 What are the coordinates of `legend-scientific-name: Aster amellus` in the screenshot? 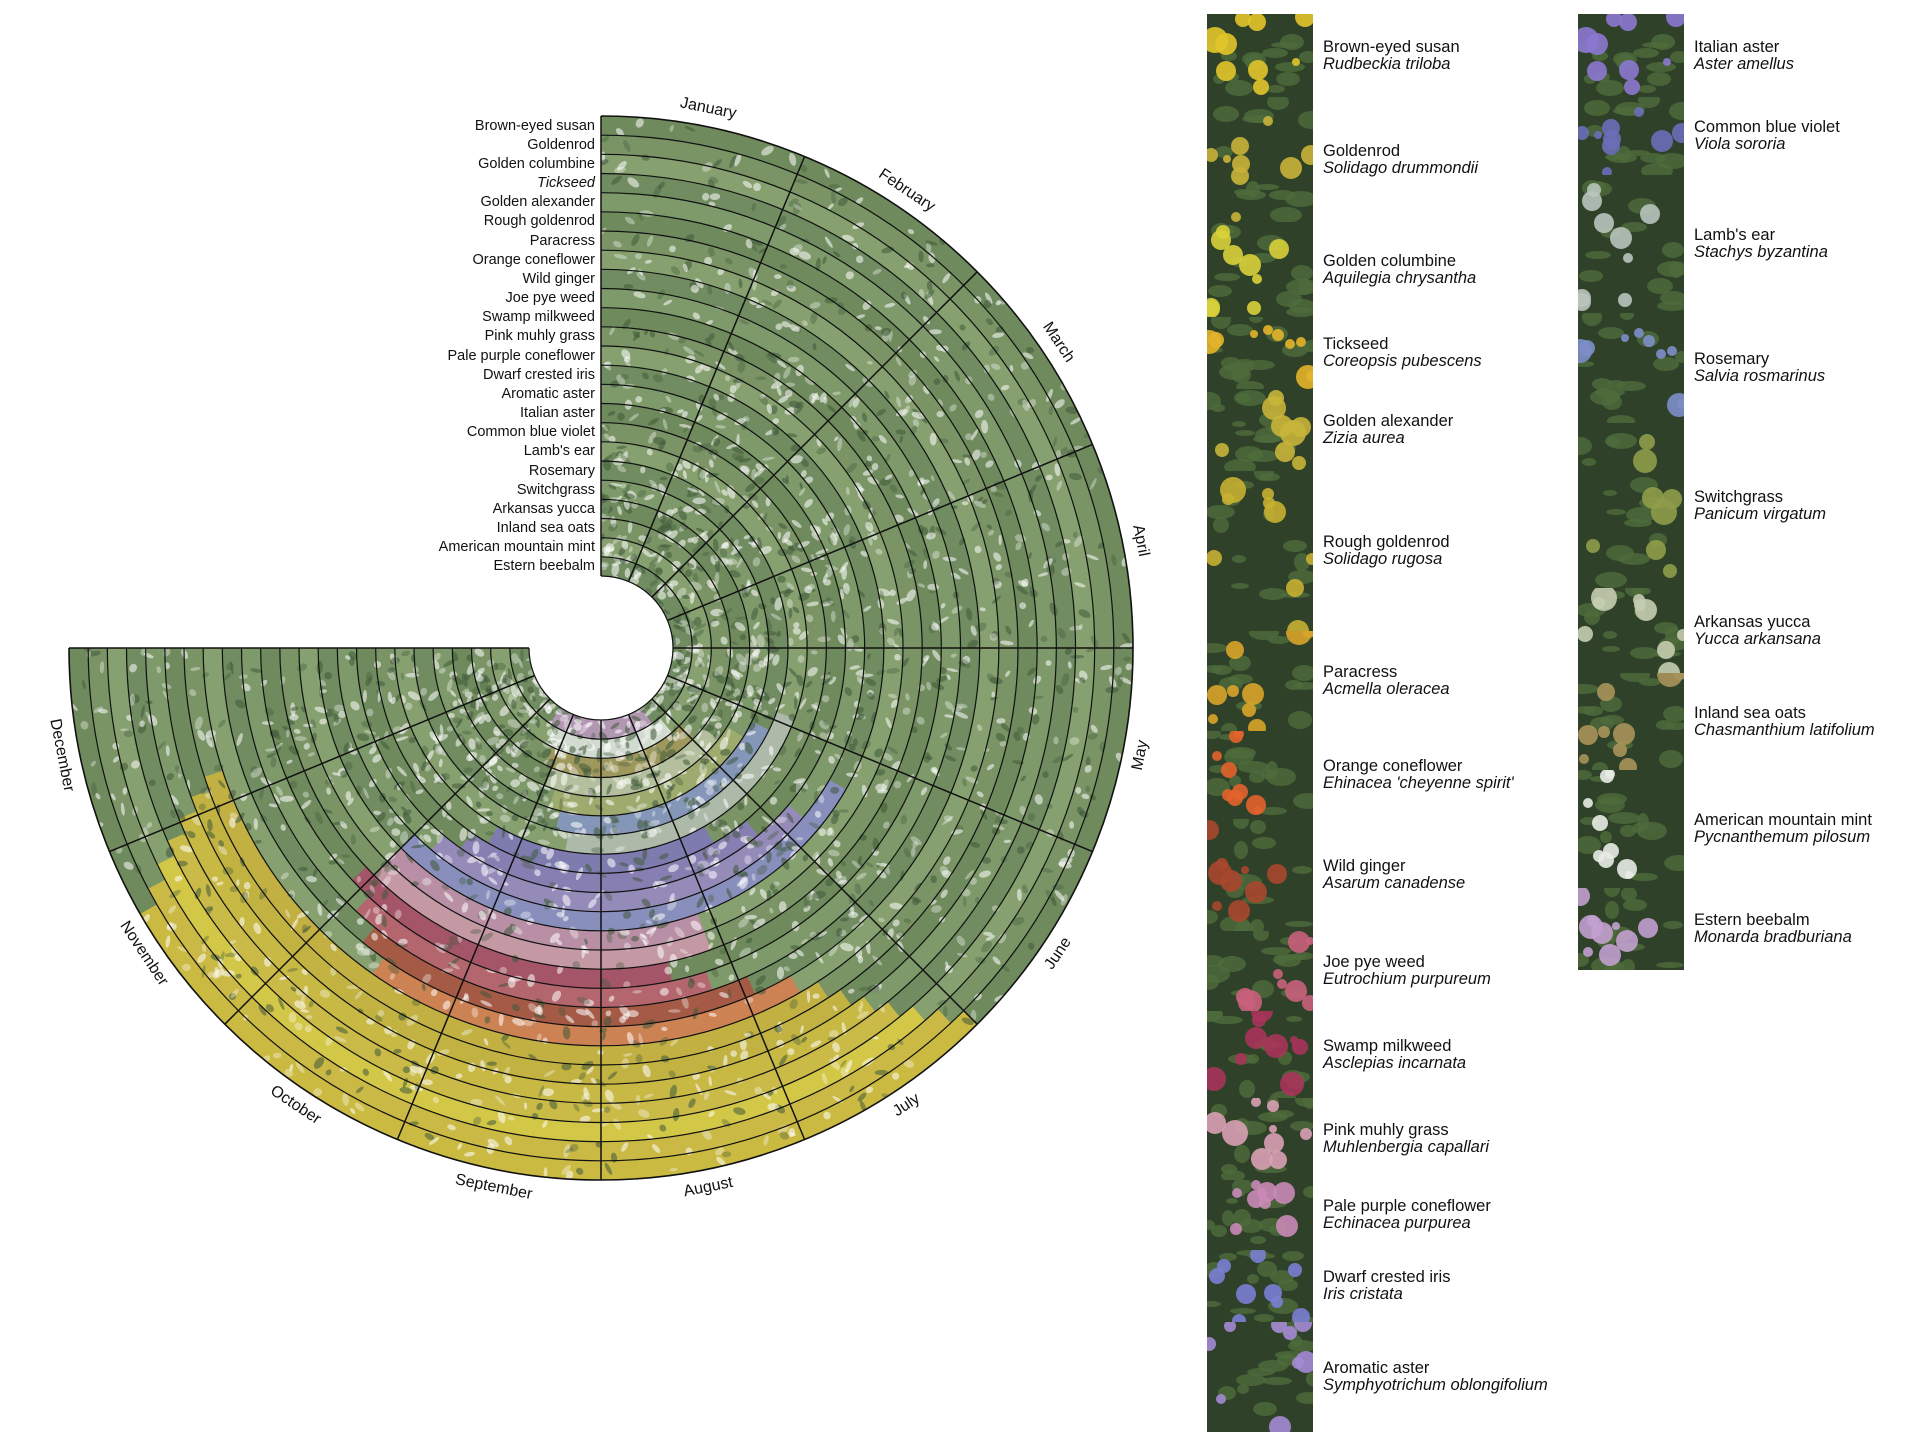 It's located at (1744, 63).